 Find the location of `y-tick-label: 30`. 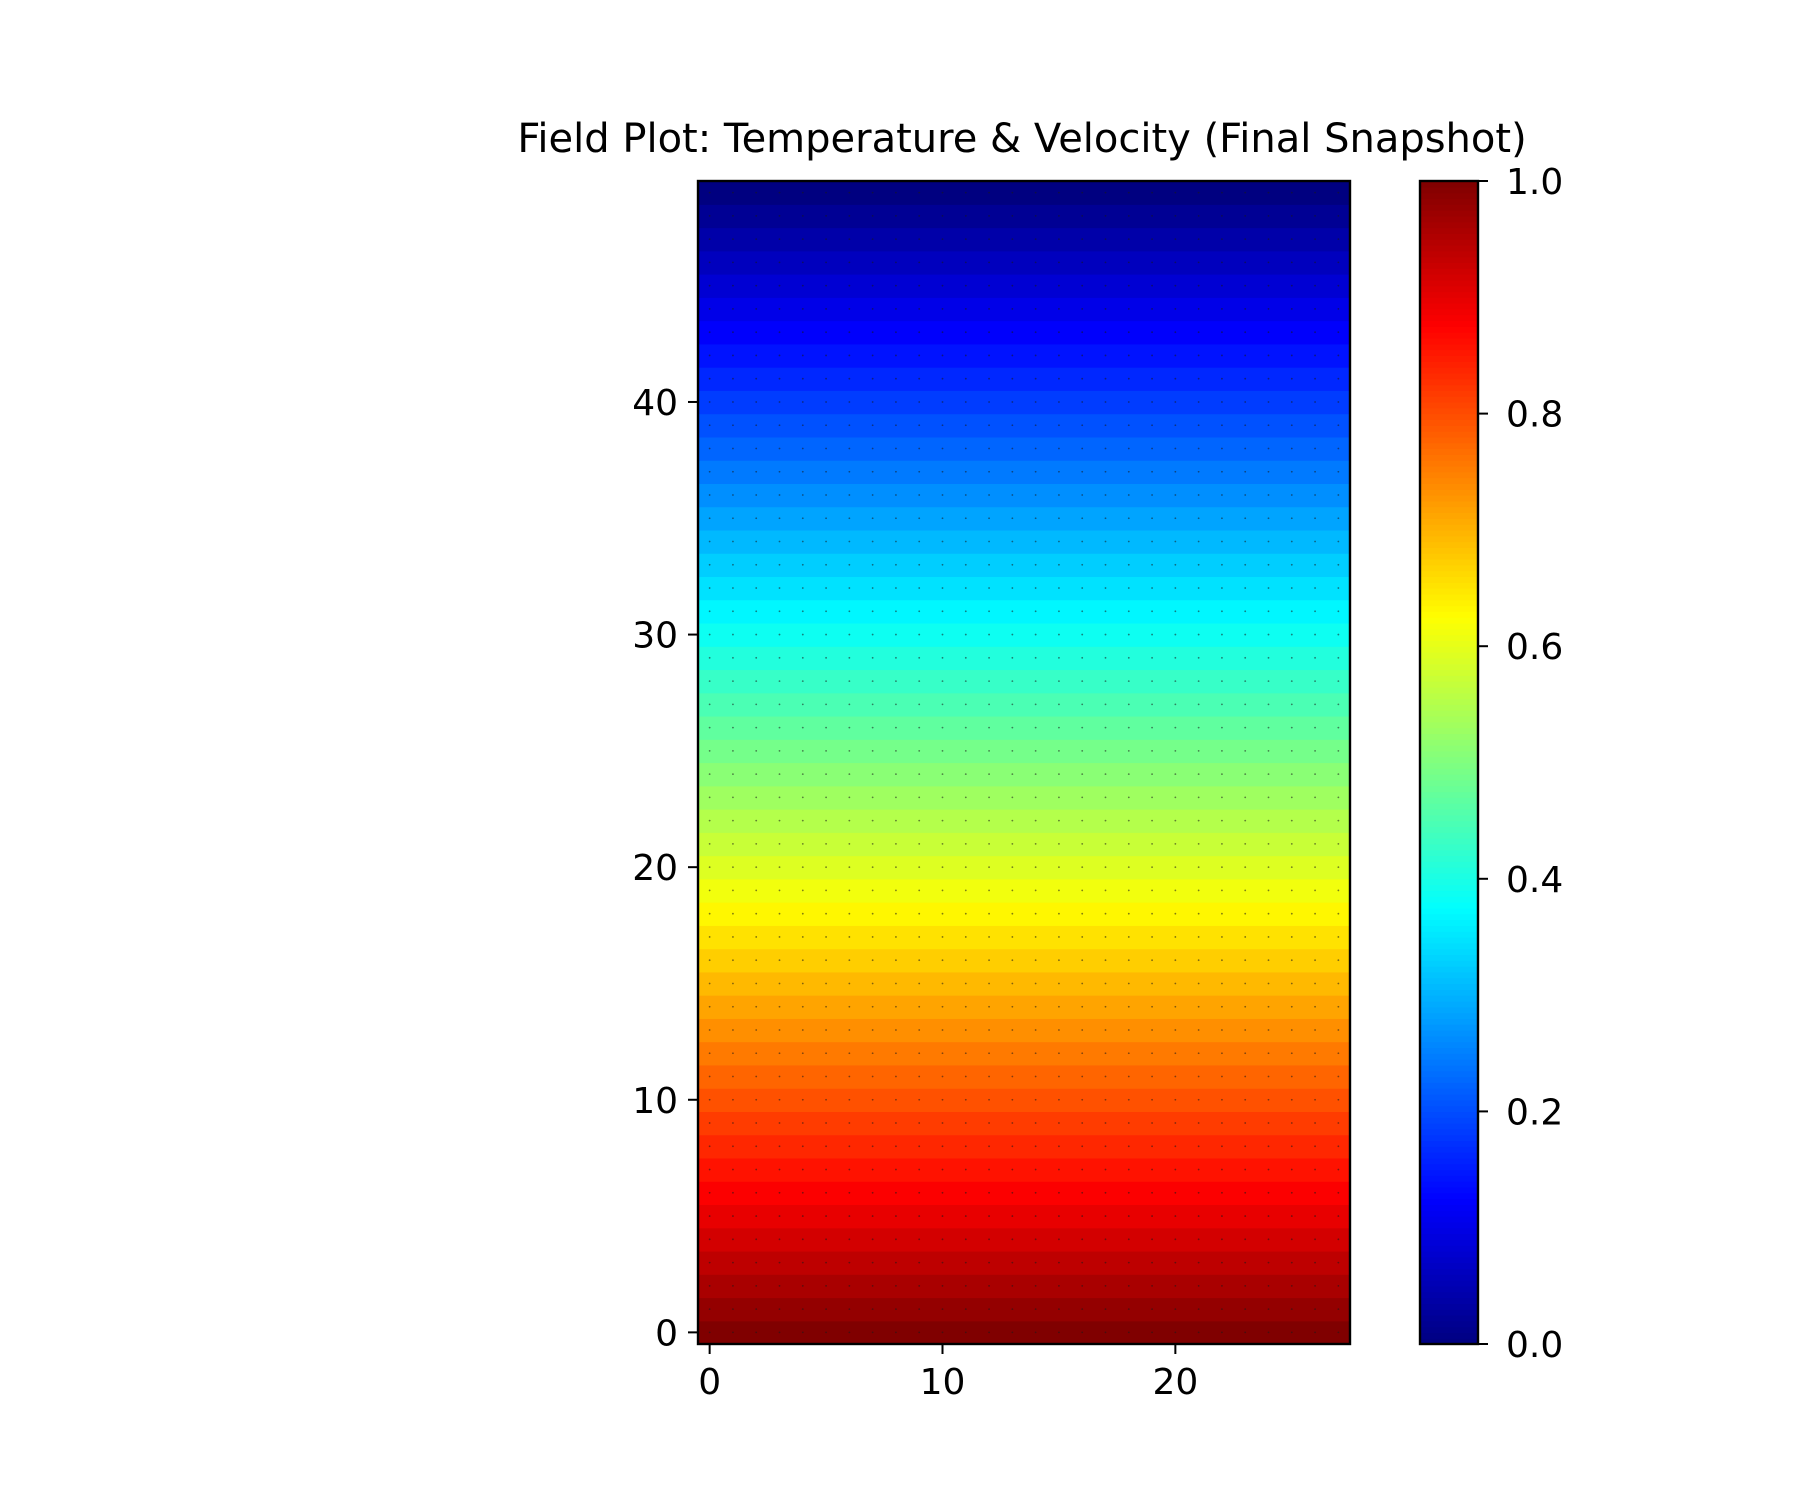

y-tick-label: 30 is located at coordinates (655, 636).